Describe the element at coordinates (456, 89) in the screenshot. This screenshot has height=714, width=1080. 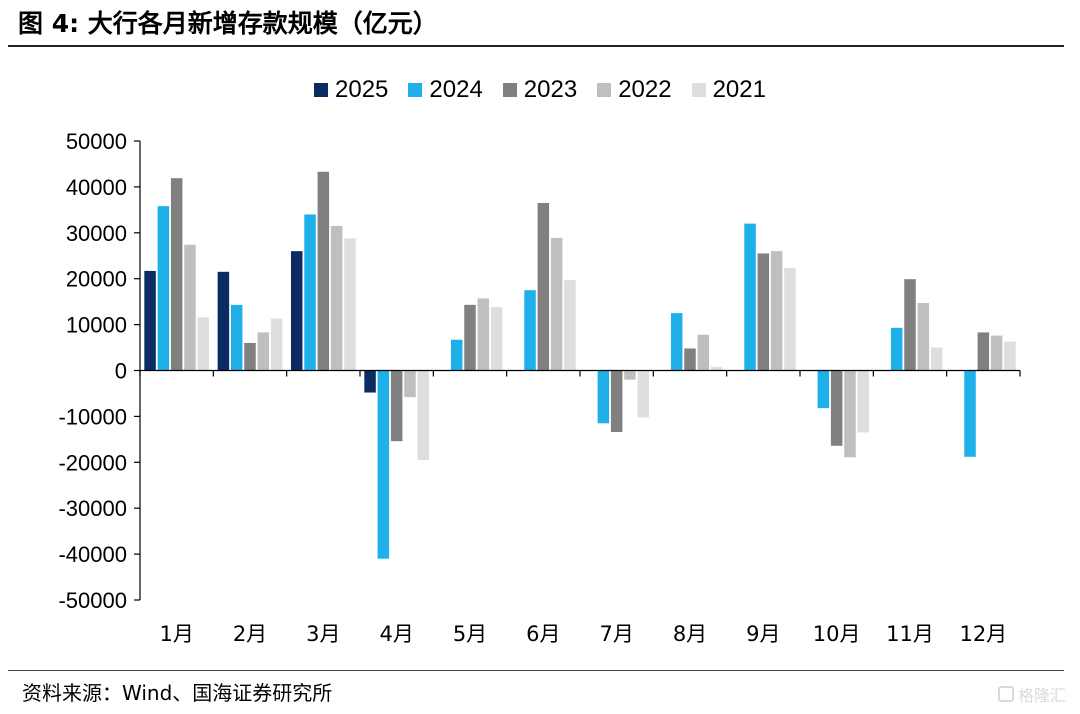
I see `legend-label: 2024` at that location.